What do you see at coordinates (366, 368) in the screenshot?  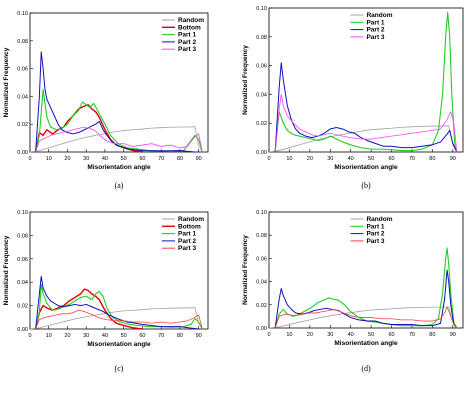 I see `panel-caption: (d)` at bounding box center [366, 368].